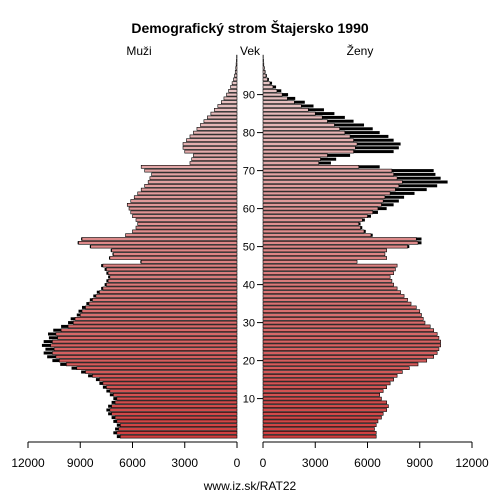 The image size is (500, 500). What do you see at coordinates (184, 463) in the screenshot?
I see `male-x-tick-label-3000: 3000` at bounding box center [184, 463].